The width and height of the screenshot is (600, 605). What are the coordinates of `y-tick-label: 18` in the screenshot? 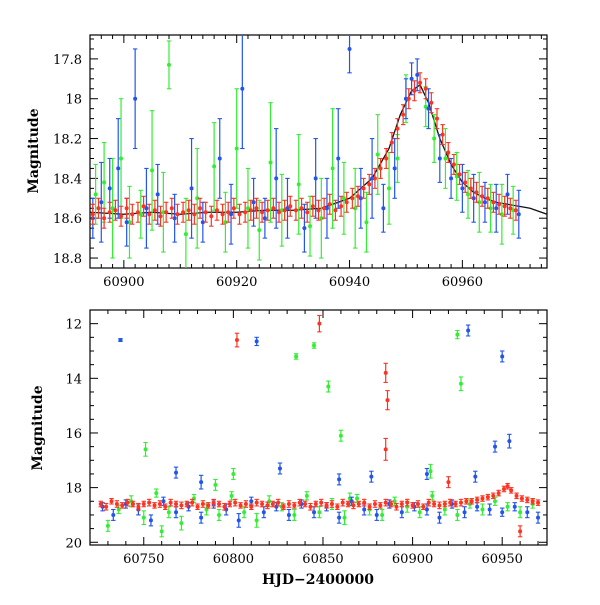 It's located at (73, 489).